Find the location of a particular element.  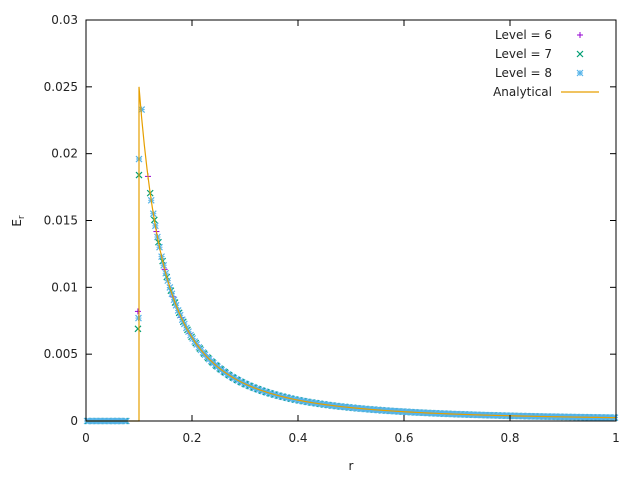

legend-label: Analytical is located at coordinates (522, 92).